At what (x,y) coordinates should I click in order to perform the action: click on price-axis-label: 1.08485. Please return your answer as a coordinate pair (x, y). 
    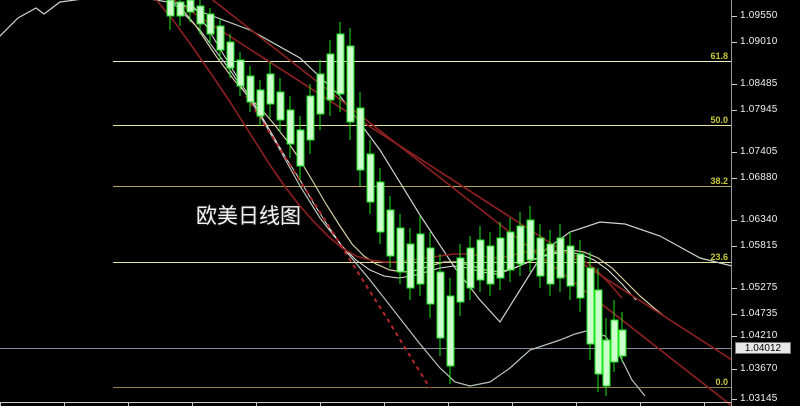
    Looking at the image, I should click on (759, 83).